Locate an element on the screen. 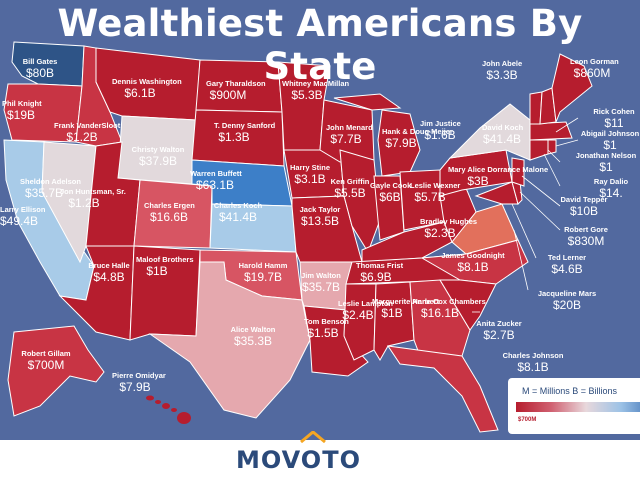 Image resolution: width=640 pixels, height=480 pixels. state-nevada is located at coordinates (69, 202).